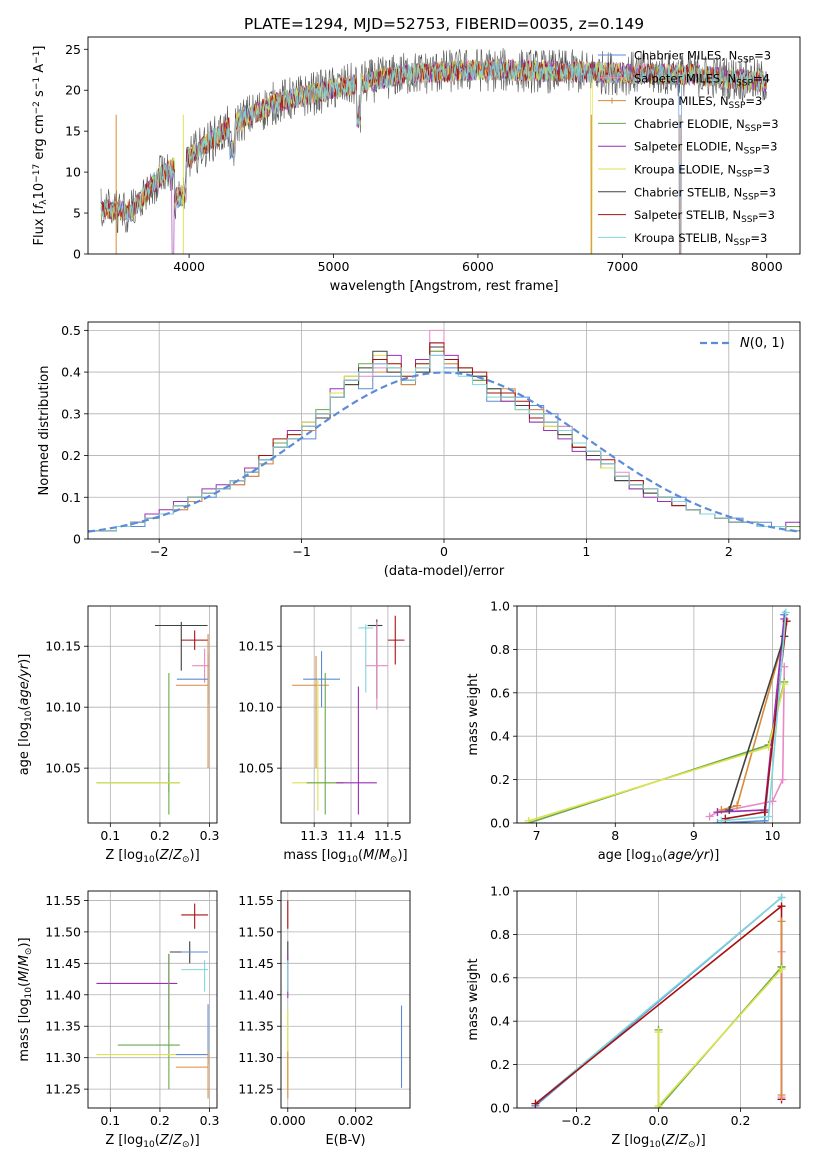 This screenshot has height=1170, width=819. What do you see at coordinates (301, 551) in the screenshot?
I see `x-tick-label: −1` at bounding box center [301, 551].